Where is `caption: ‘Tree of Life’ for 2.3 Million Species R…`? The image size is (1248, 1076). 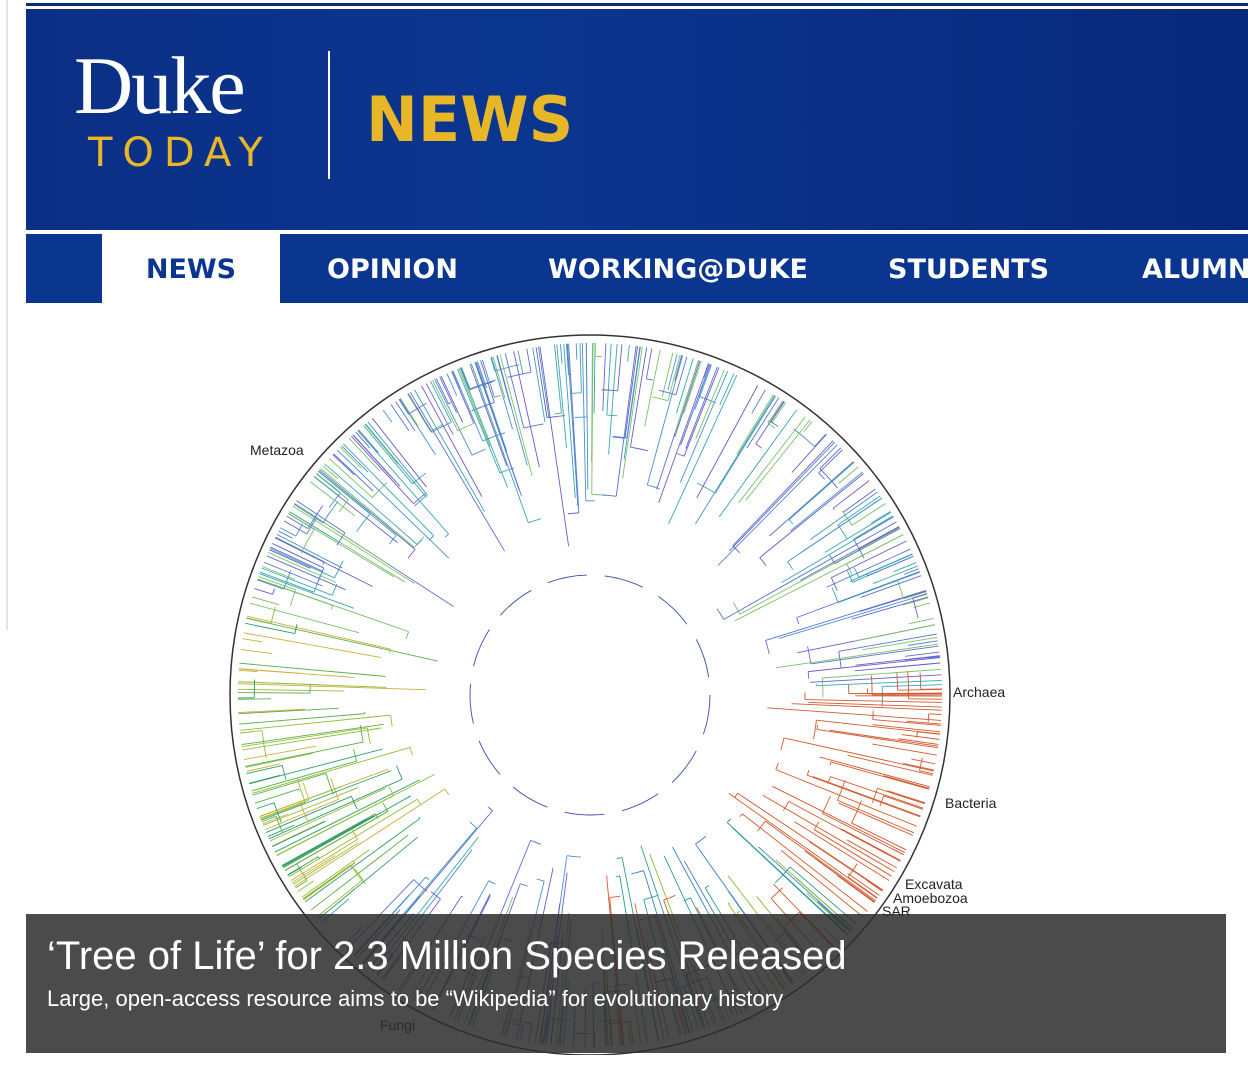
caption: ‘Tree of Life’ for 2.3 Million Species R… is located at coordinates (626, 983).